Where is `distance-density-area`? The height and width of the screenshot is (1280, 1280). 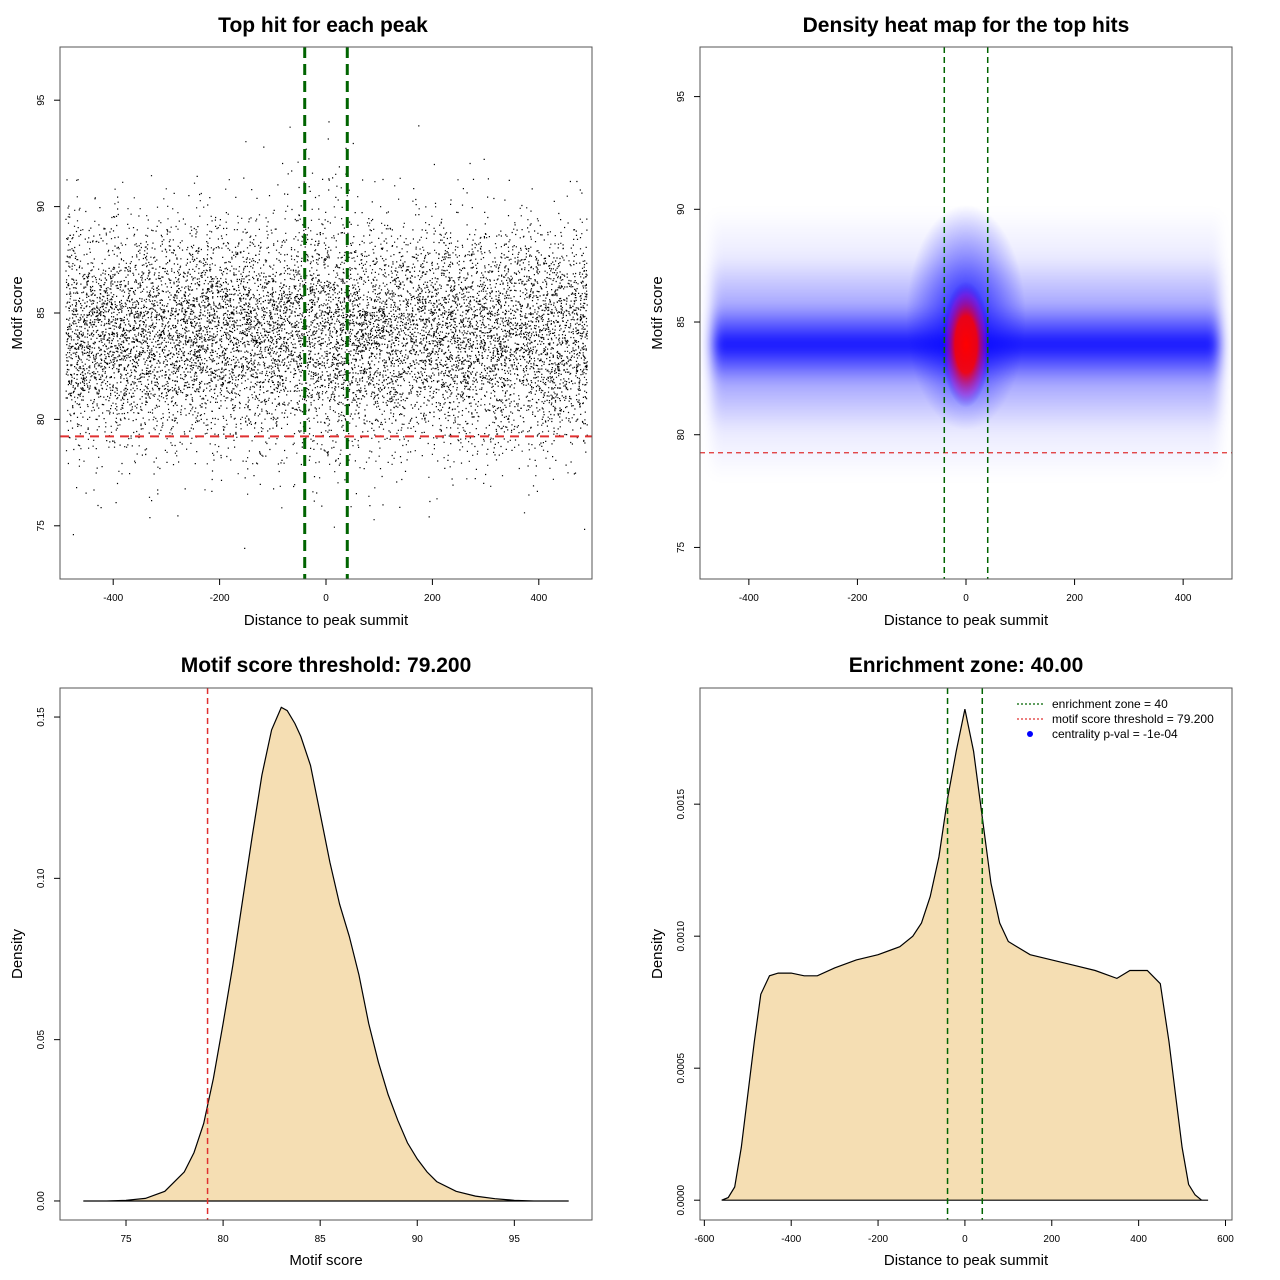 distance-density-area is located at coordinates (965, 954).